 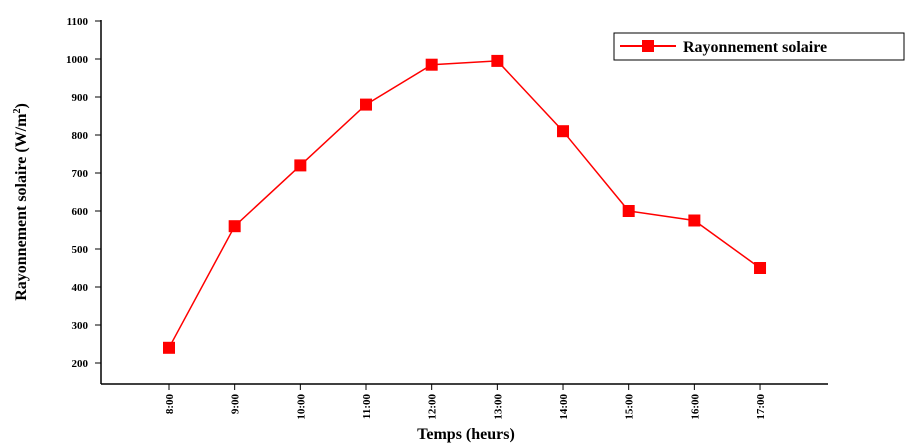 What do you see at coordinates (648, 46) in the screenshot?
I see `legend-marker` at bounding box center [648, 46].